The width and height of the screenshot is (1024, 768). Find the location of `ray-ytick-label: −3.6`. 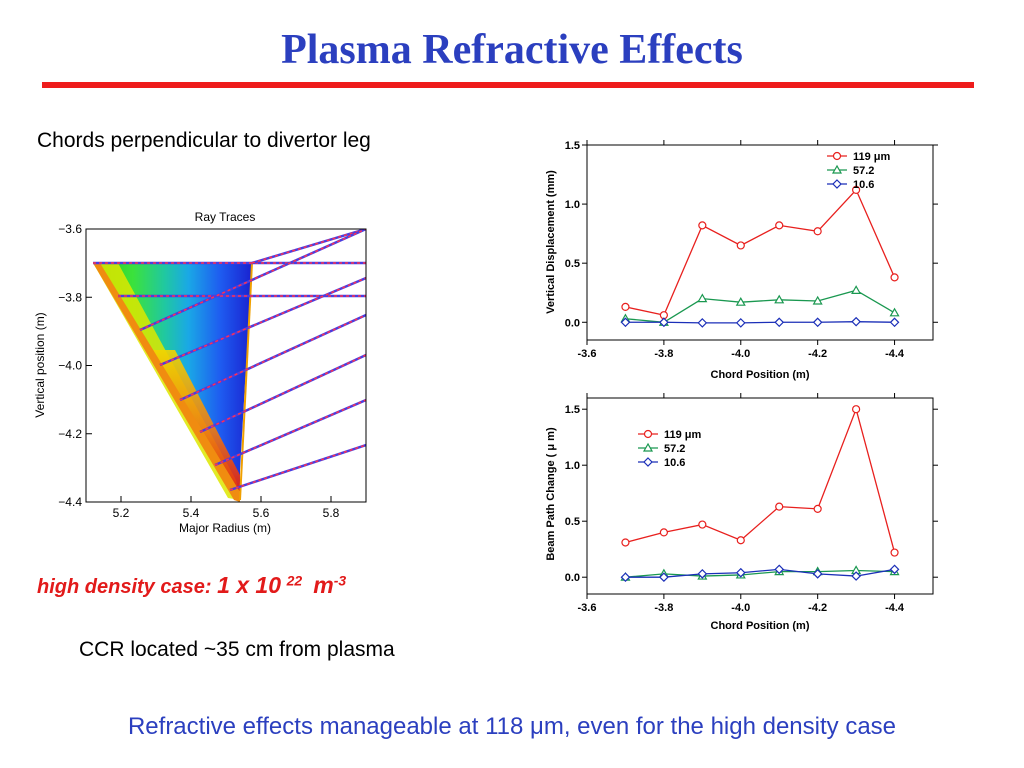

ray-ytick-label: −3.6 is located at coordinates (70, 229).